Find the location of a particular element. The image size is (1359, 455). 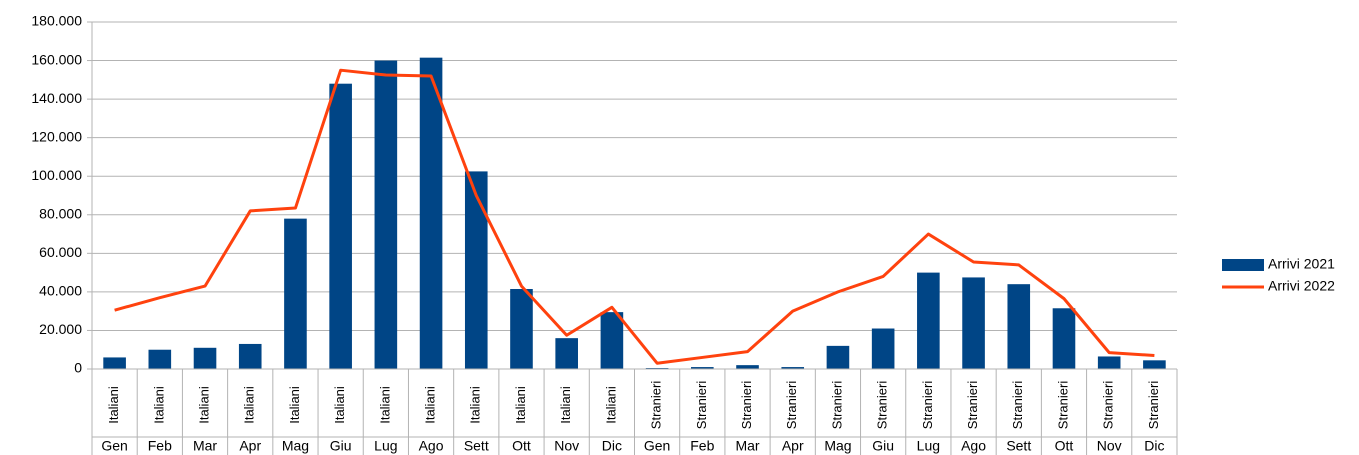

y-tick-label: 100.000 is located at coordinates (56, 175).